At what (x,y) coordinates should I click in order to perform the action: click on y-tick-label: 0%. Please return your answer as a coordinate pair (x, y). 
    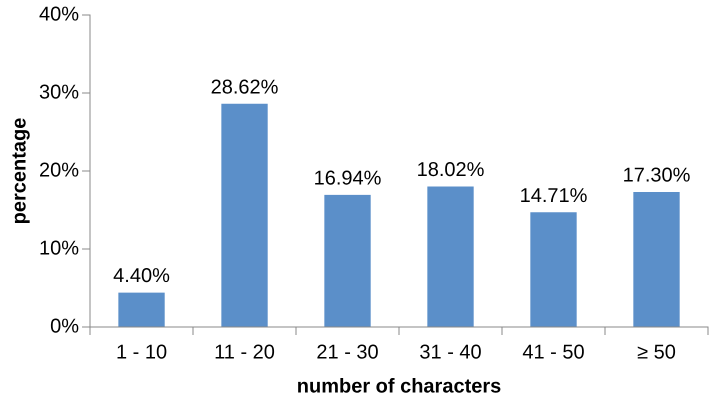
    Looking at the image, I should click on (65, 327).